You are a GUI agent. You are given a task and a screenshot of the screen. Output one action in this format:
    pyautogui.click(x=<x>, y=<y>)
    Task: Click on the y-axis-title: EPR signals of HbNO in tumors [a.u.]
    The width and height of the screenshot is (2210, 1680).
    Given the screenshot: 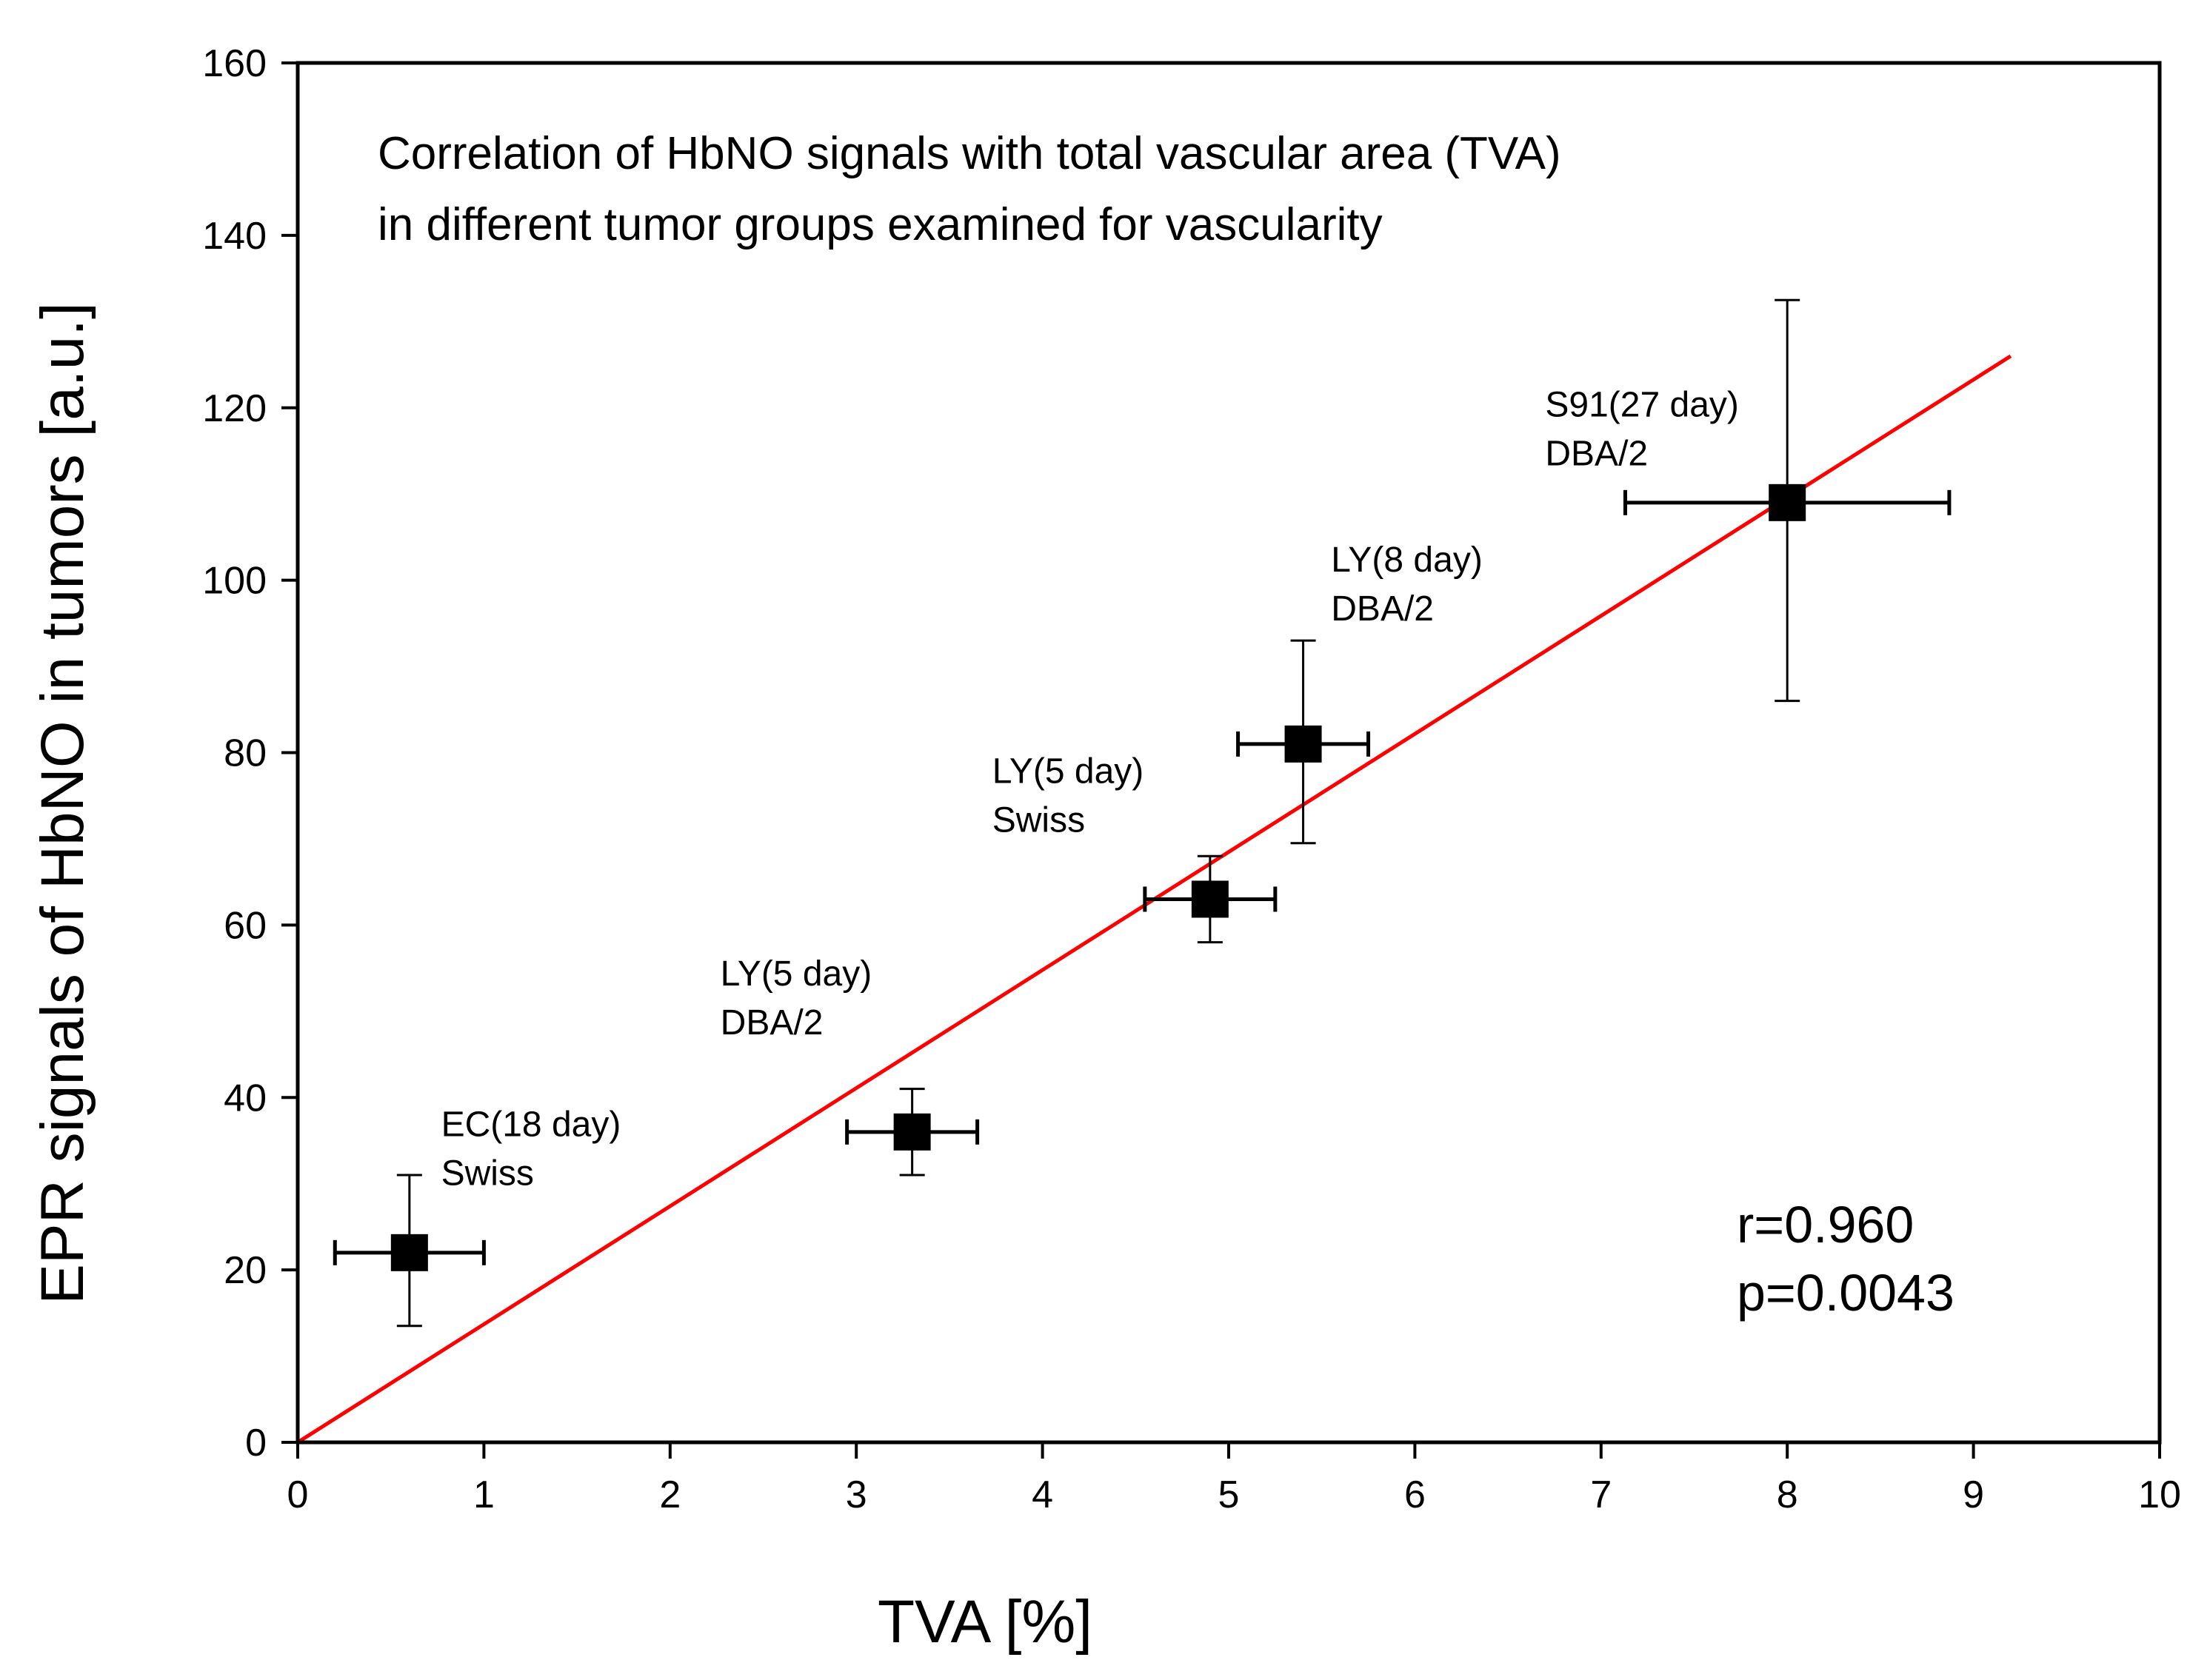 What is the action you would take?
    pyautogui.click(x=63, y=803)
    